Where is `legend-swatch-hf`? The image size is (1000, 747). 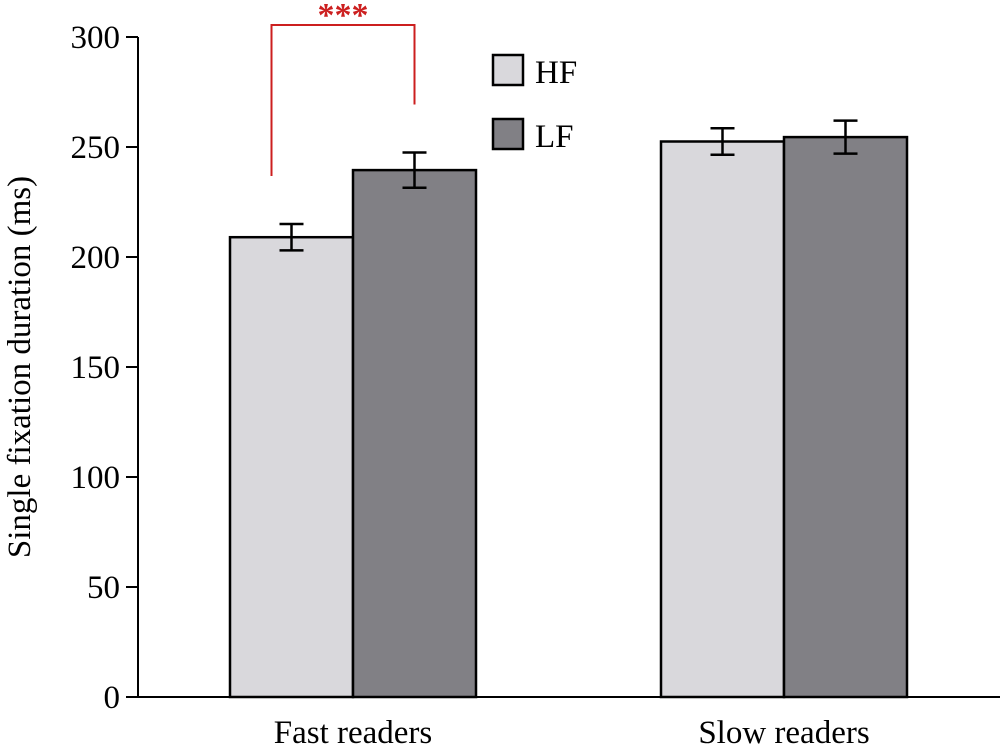 legend-swatch-hf is located at coordinates (508, 70).